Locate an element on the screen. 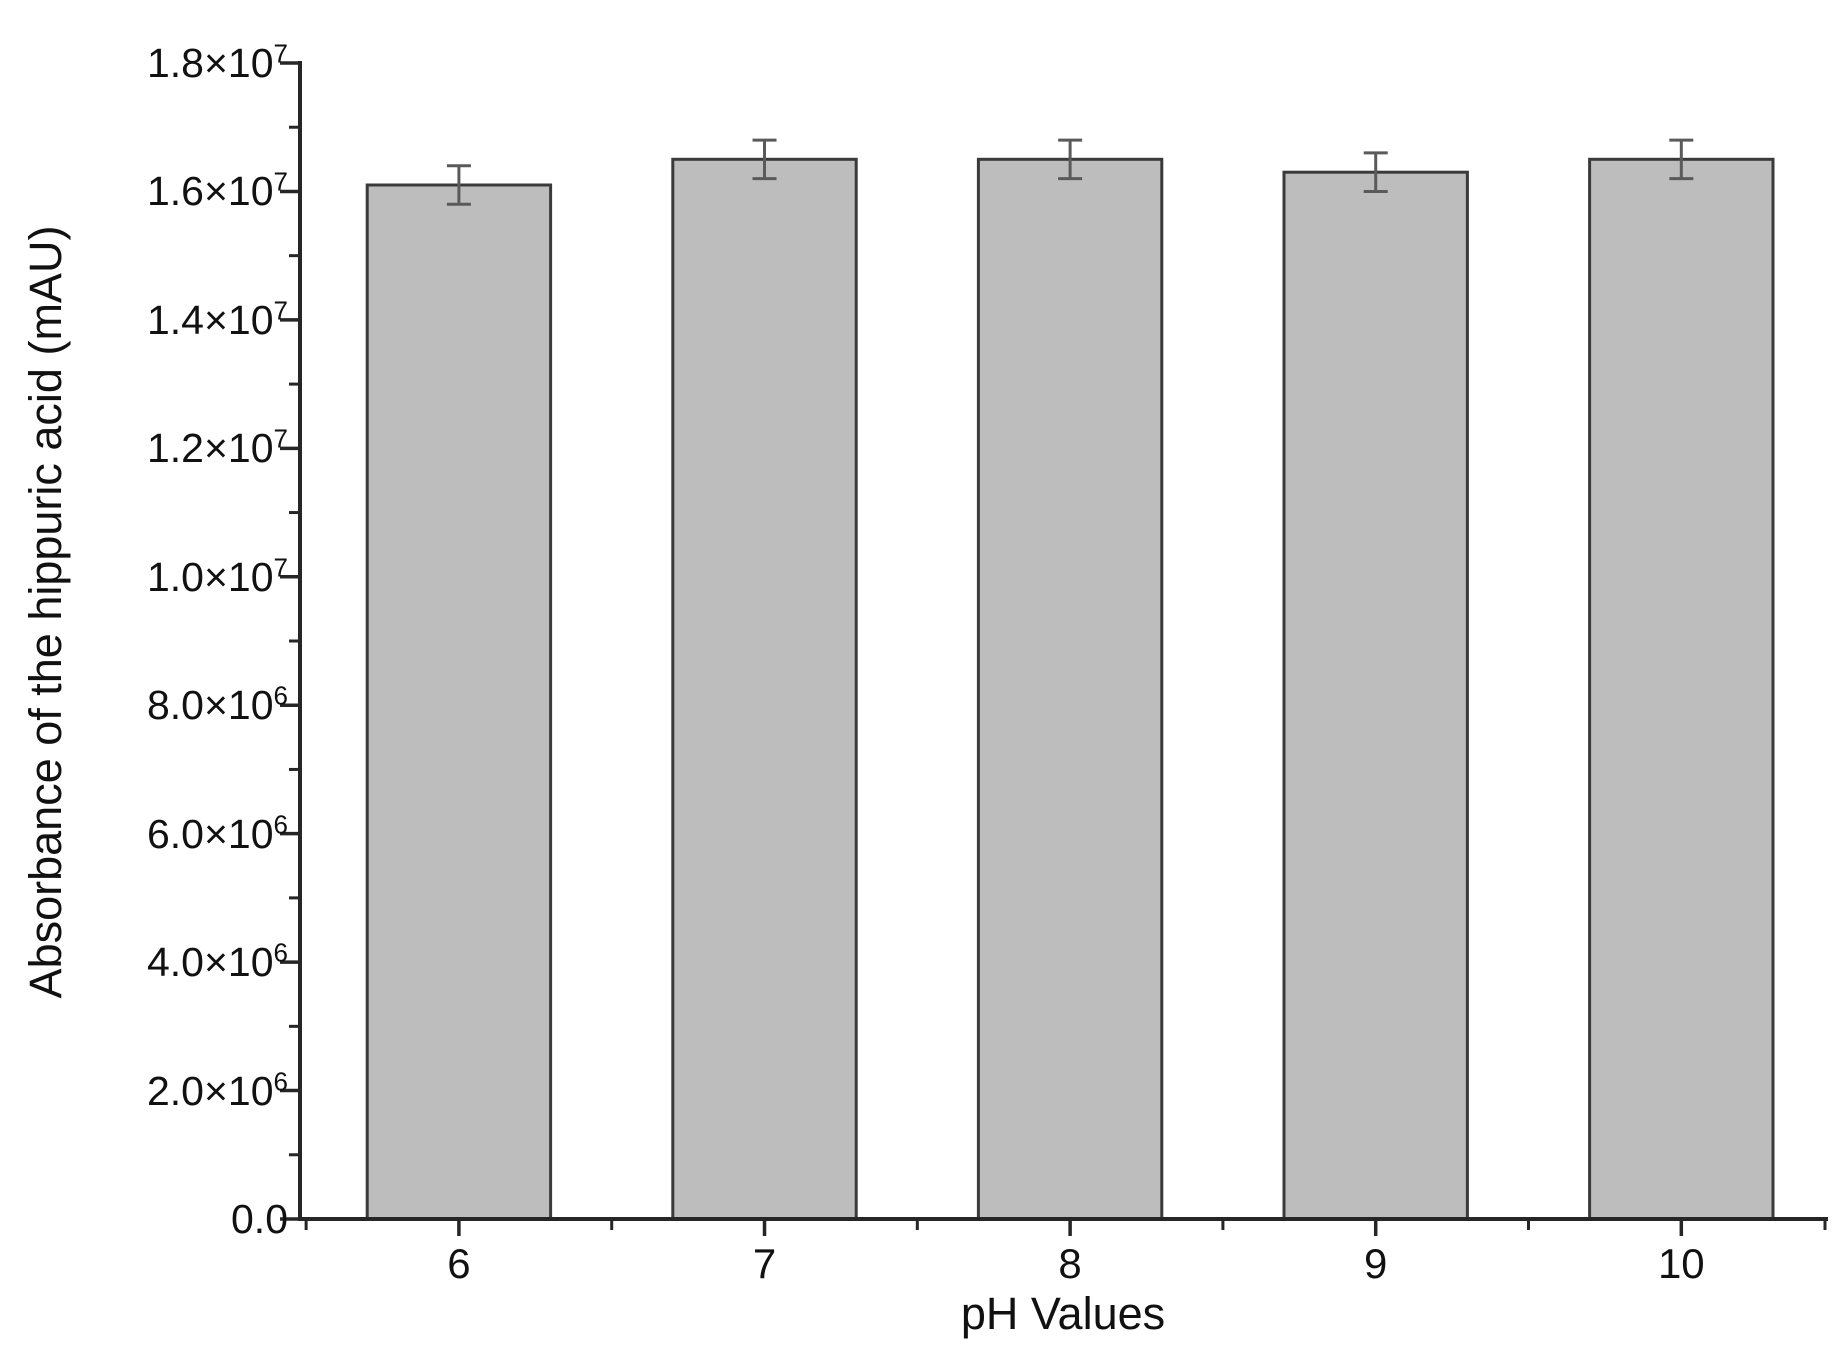 The image size is (1848, 1360). y-axis-tick-label: 1.4×10⁷ is located at coordinates (217, 319).